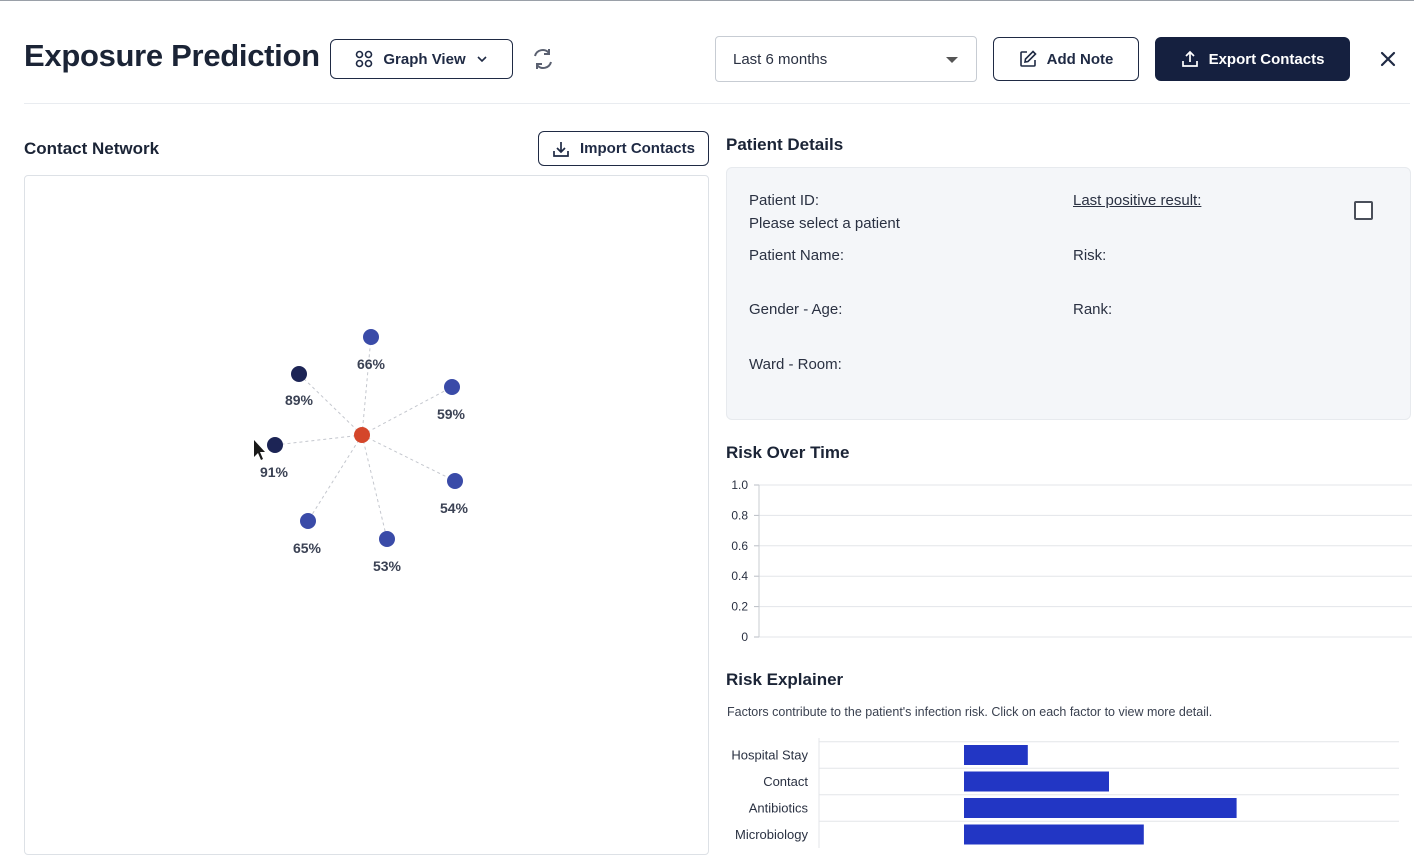 The height and width of the screenshot is (855, 1414). I want to click on contact-node-label: 66%, so click(371, 364).